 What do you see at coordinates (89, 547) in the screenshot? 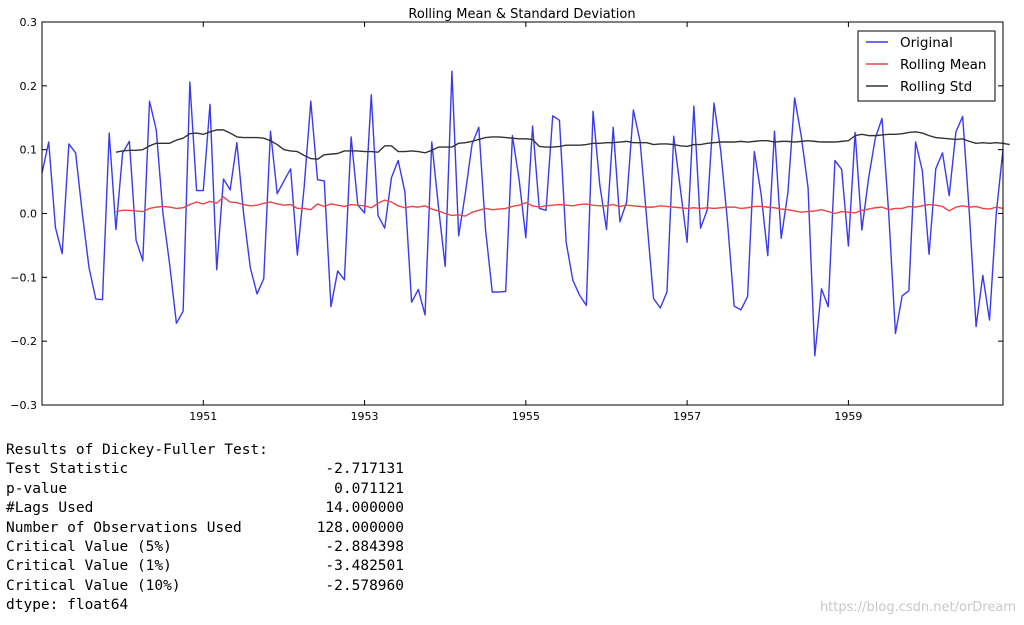
I see `result-label: Critical Value (5%)` at bounding box center [89, 547].